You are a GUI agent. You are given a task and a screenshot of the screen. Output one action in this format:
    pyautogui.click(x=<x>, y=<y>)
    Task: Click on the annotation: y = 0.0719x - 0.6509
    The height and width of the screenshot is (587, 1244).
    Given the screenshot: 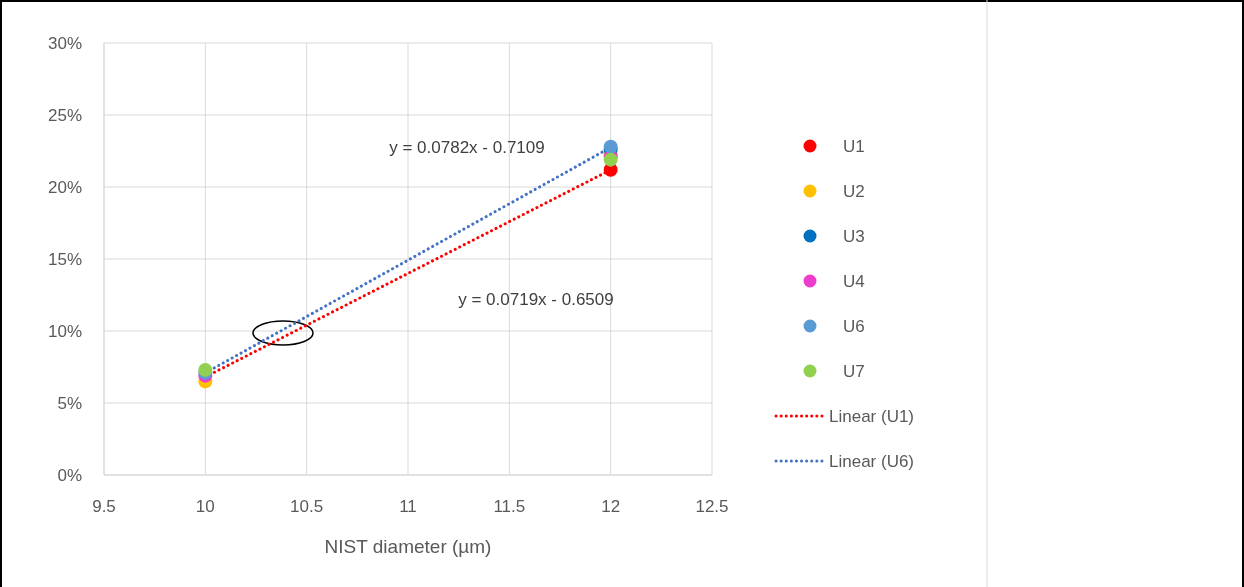 What is the action you would take?
    pyautogui.click(x=536, y=299)
    